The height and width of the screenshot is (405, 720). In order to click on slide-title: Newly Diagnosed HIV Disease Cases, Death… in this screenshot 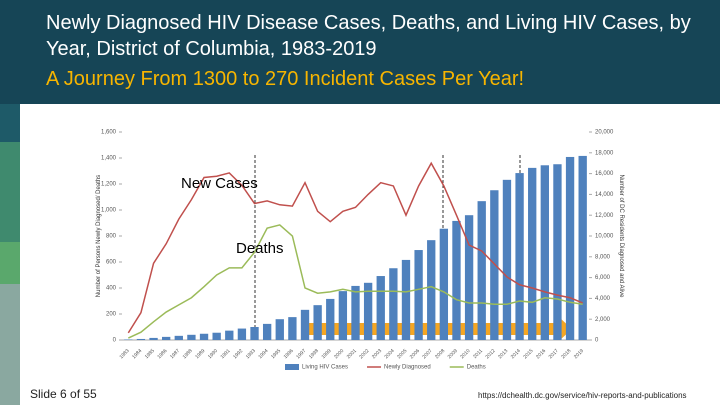, I will do `click(368, 36)`.